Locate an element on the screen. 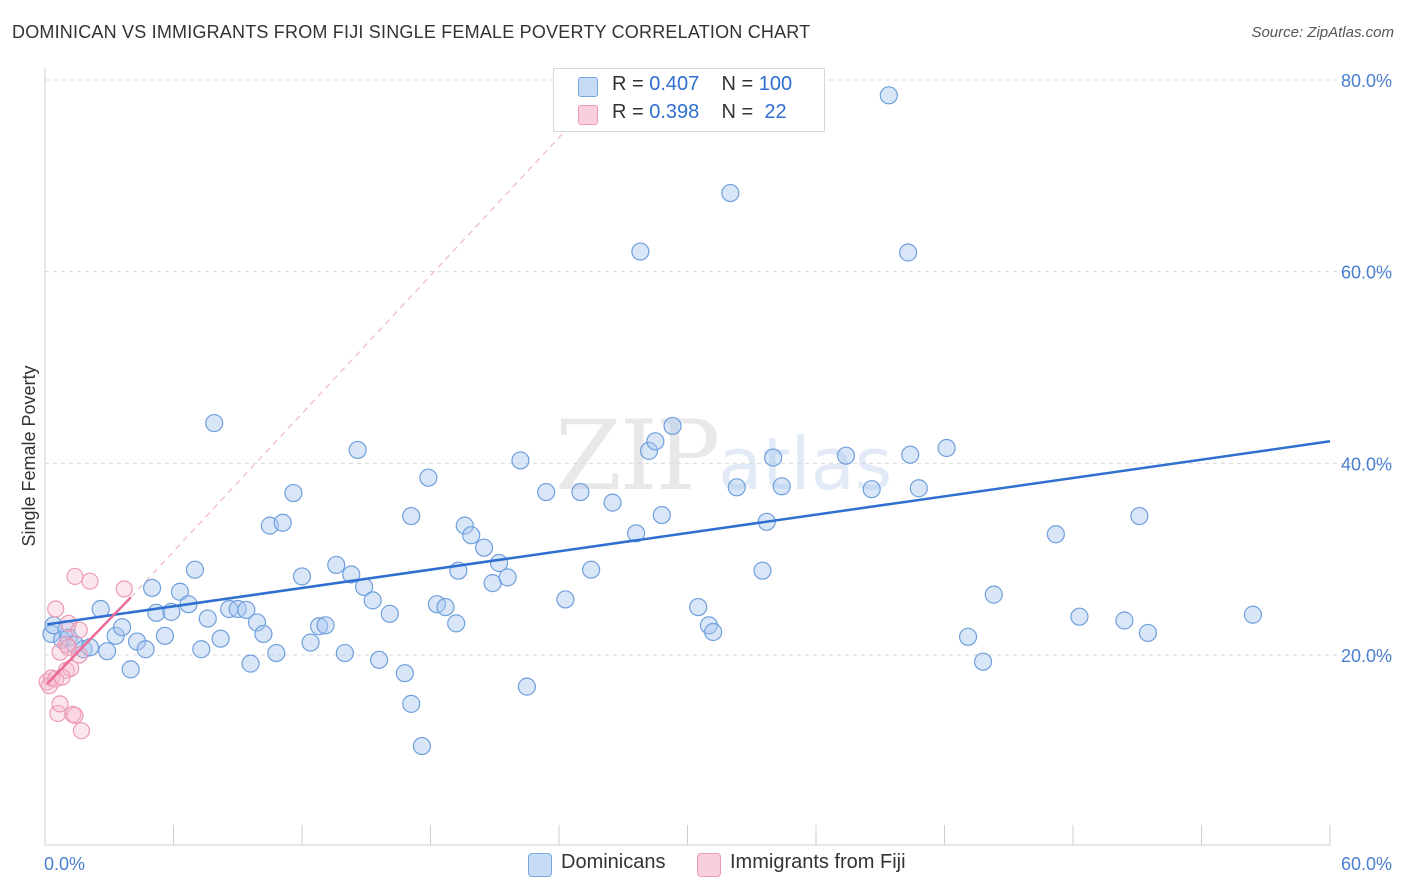  series-fiji-points is located at coordinates (85, 653).